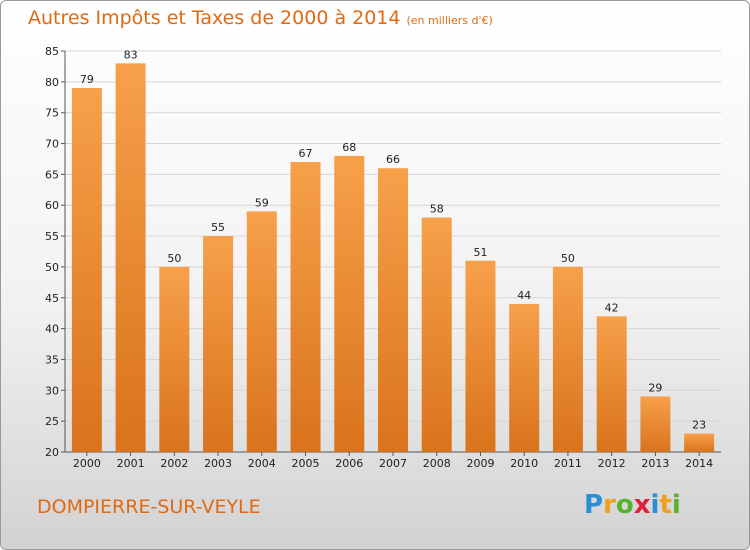 Image resolution: width=750 pixels, height=550 pixels. Describe the element at coordinates (218, 344) in the screenshot. I see `bar-2003` at that location.